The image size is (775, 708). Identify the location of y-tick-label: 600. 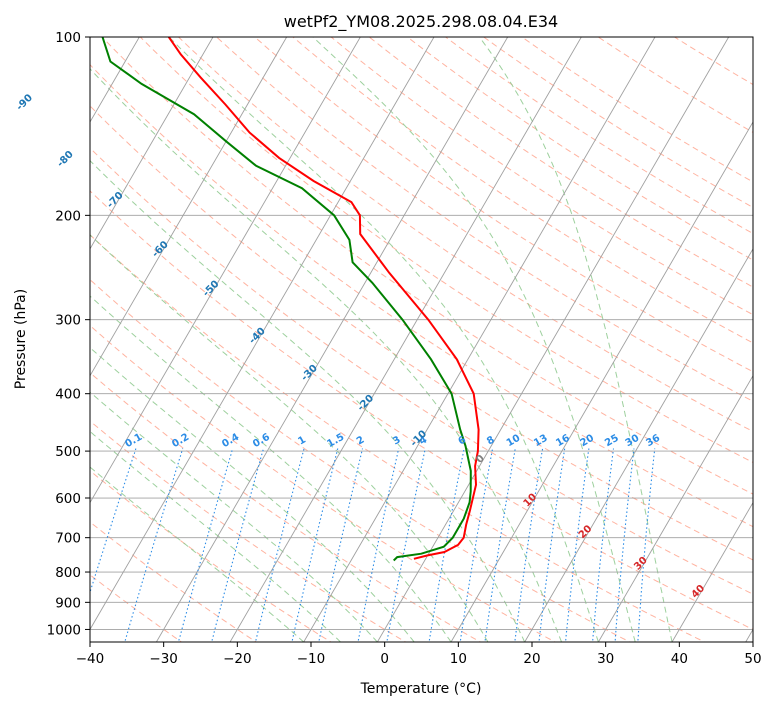
(68, 499).